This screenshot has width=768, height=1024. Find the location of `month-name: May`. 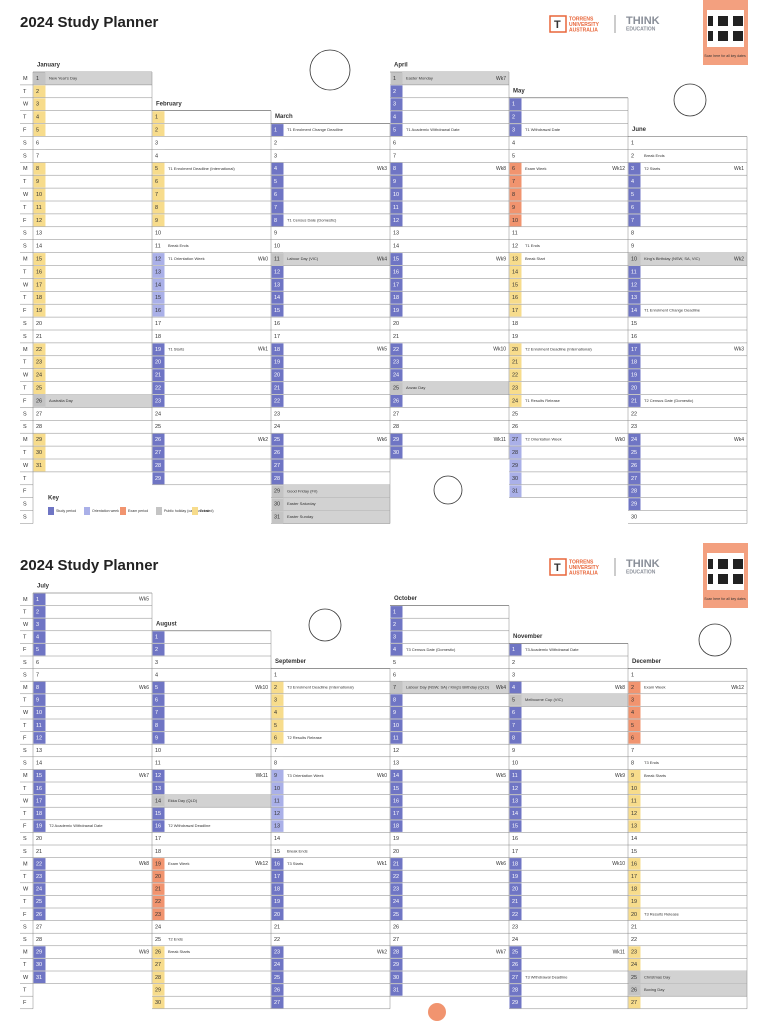

month-name: May is located at coordinates (519, 91).